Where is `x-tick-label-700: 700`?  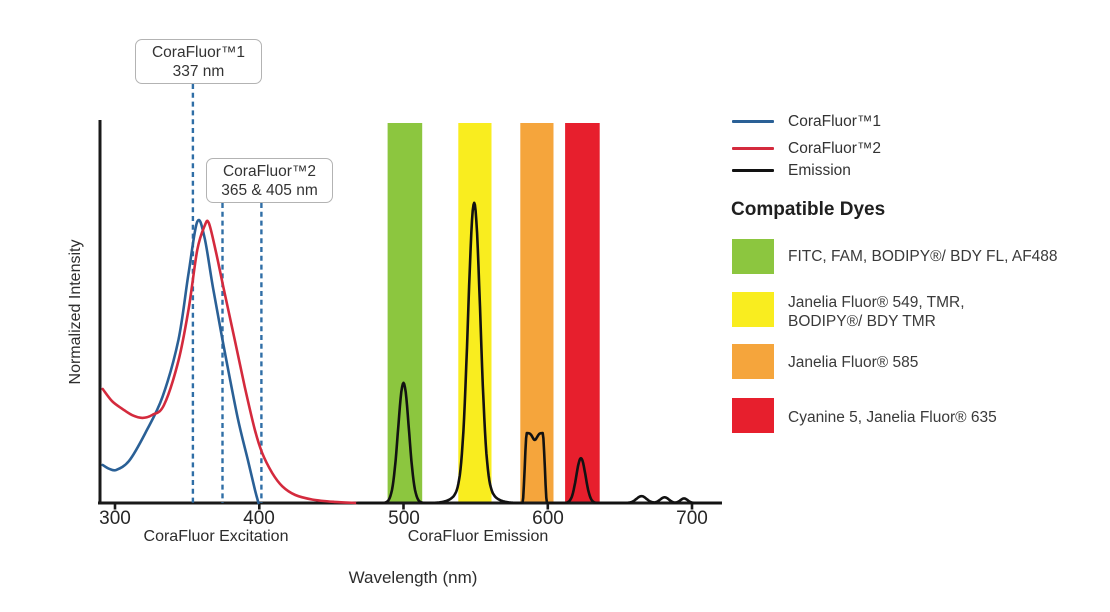
x-tick-label-700: 700 is located at coordinates (692, 518).